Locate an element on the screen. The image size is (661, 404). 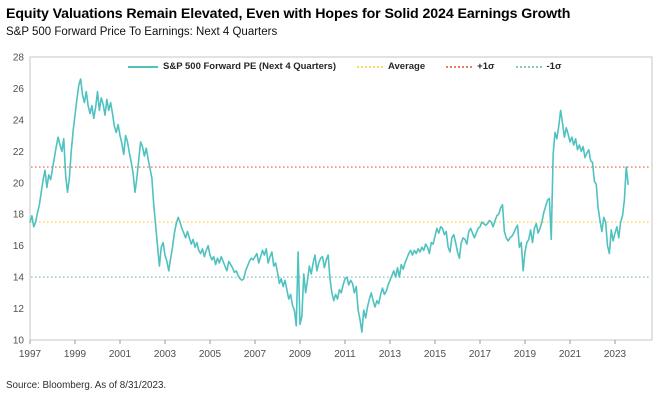
svg-text: 2009 is located at coordinates (300, 354).